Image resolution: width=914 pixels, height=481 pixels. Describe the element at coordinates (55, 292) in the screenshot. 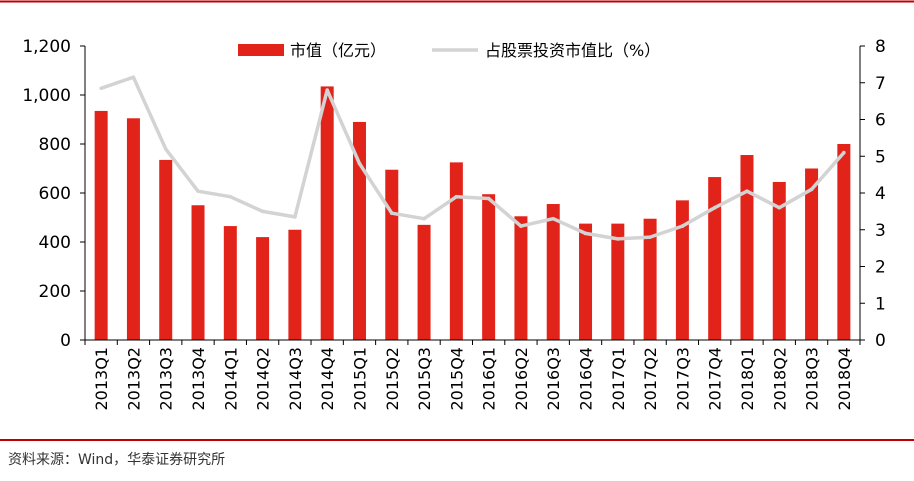

I see `left-tick-label: 200` at that location.